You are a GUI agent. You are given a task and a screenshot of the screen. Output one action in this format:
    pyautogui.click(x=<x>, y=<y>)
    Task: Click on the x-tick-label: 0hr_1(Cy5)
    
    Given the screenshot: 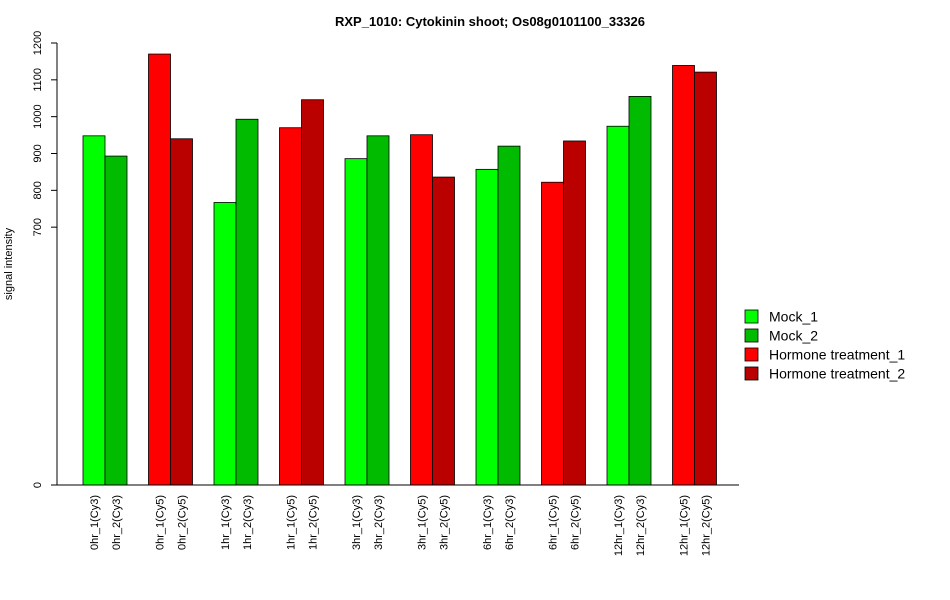 What is the action you would take?
    pyautogui.click(x=161, y=522)
    